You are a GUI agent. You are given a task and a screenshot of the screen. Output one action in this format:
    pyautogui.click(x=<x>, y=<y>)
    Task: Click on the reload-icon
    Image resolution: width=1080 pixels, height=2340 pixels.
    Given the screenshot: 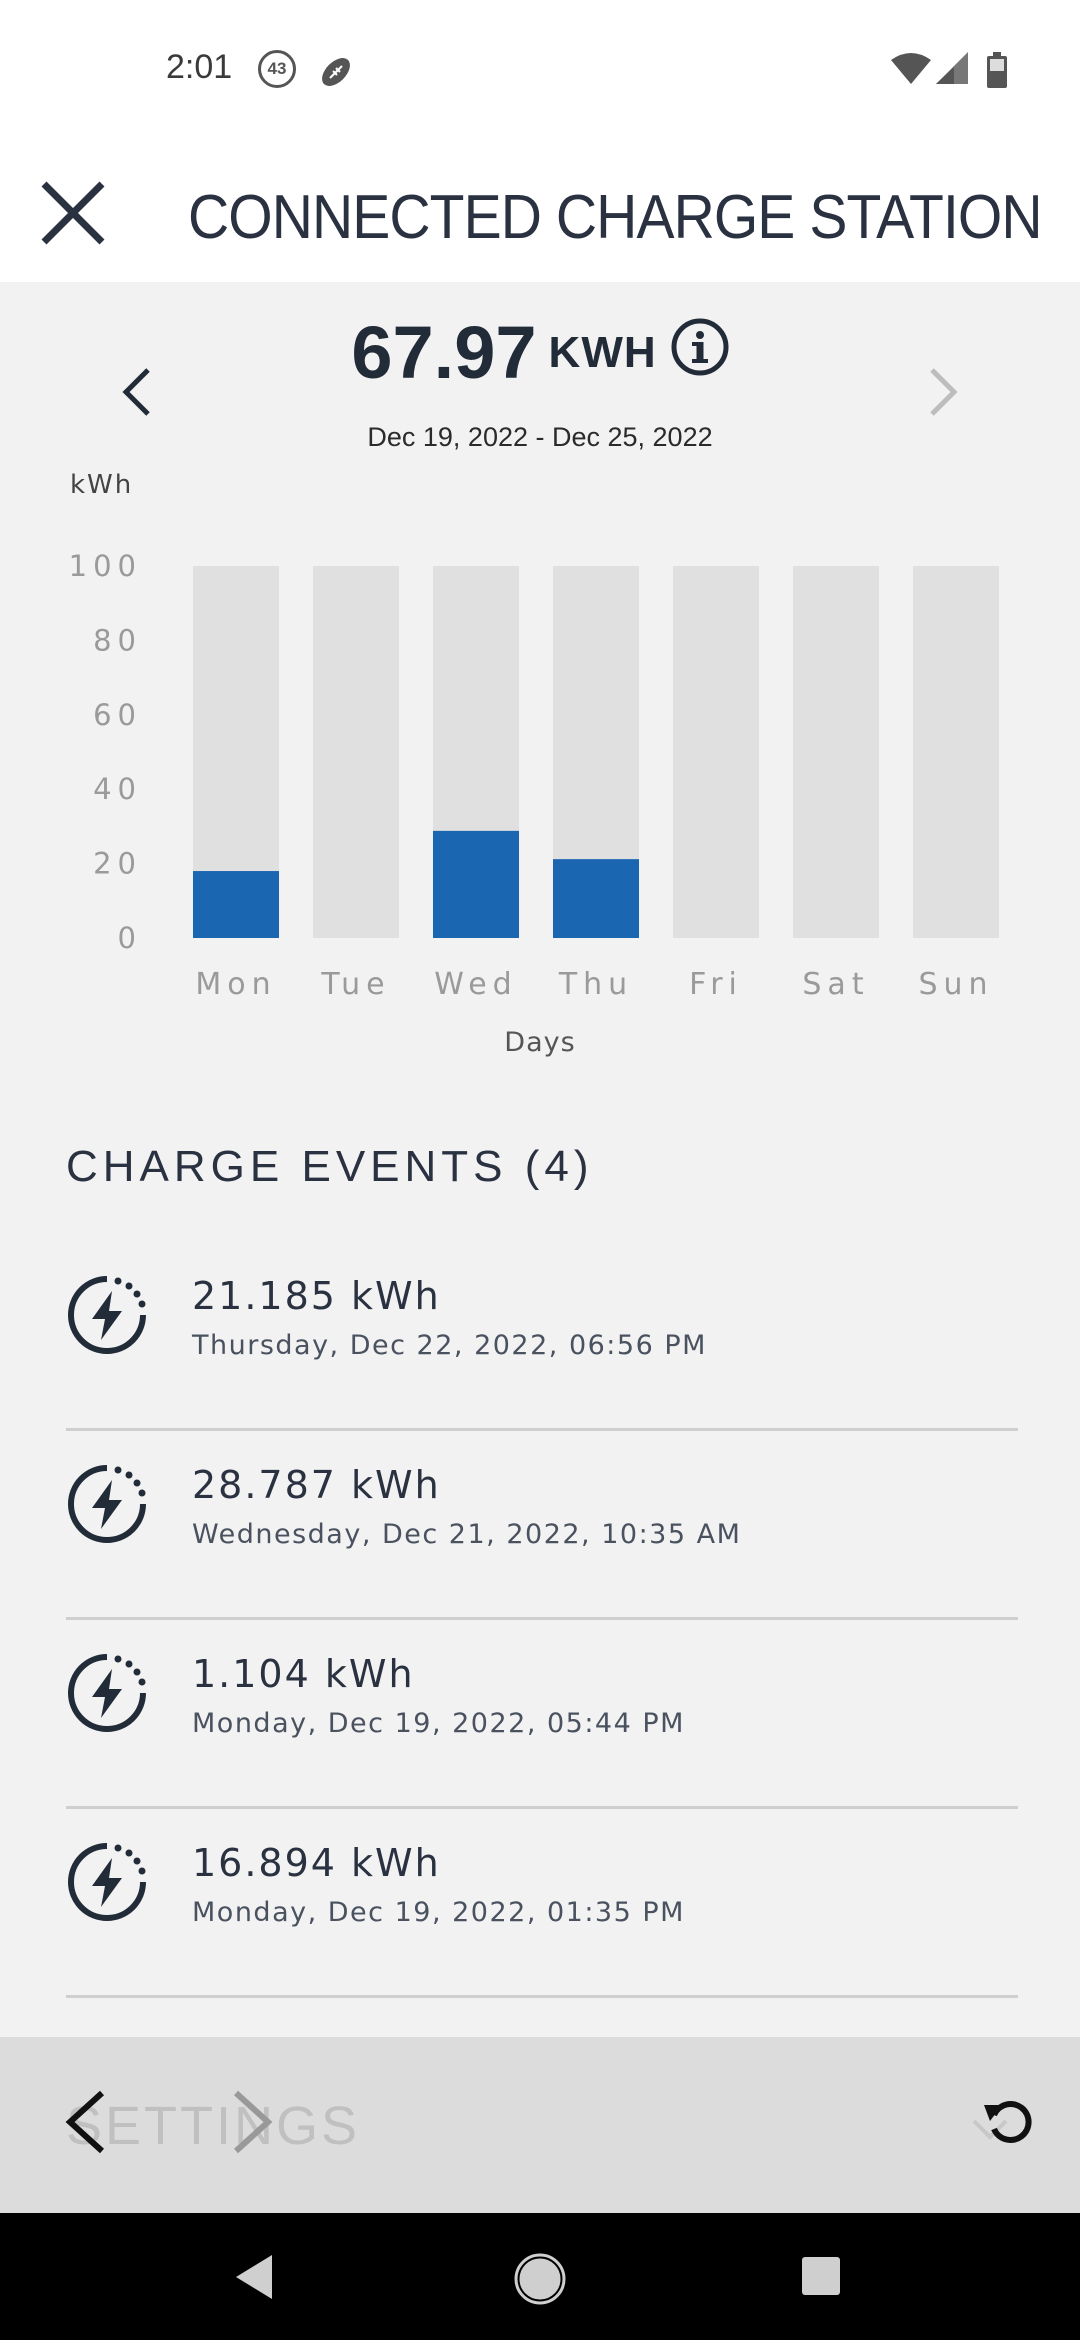 What is the action you would take?
    pyautogui.click(x=1008, y=2122)
    